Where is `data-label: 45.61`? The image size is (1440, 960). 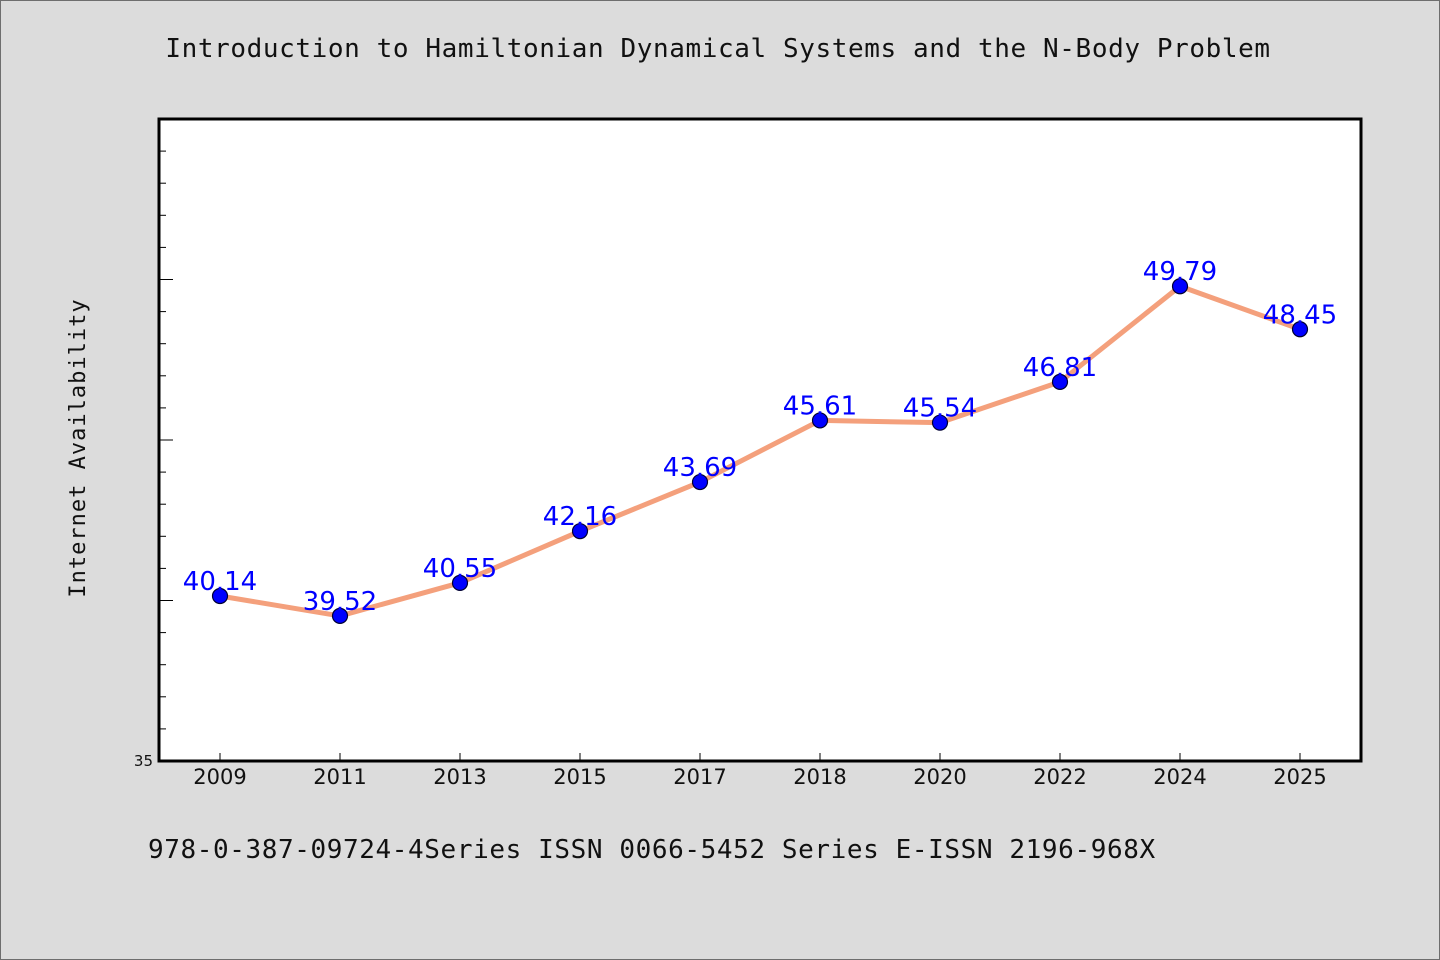 data-label: 45.61 is located at coordinates (820, 406).